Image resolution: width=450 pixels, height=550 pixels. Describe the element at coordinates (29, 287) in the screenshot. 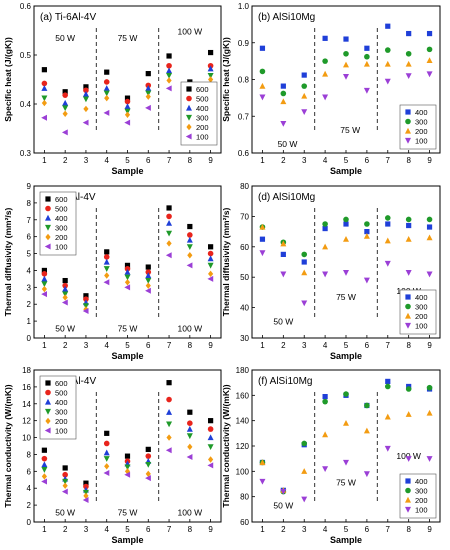

I see `y-tick-label: 3` at that location.